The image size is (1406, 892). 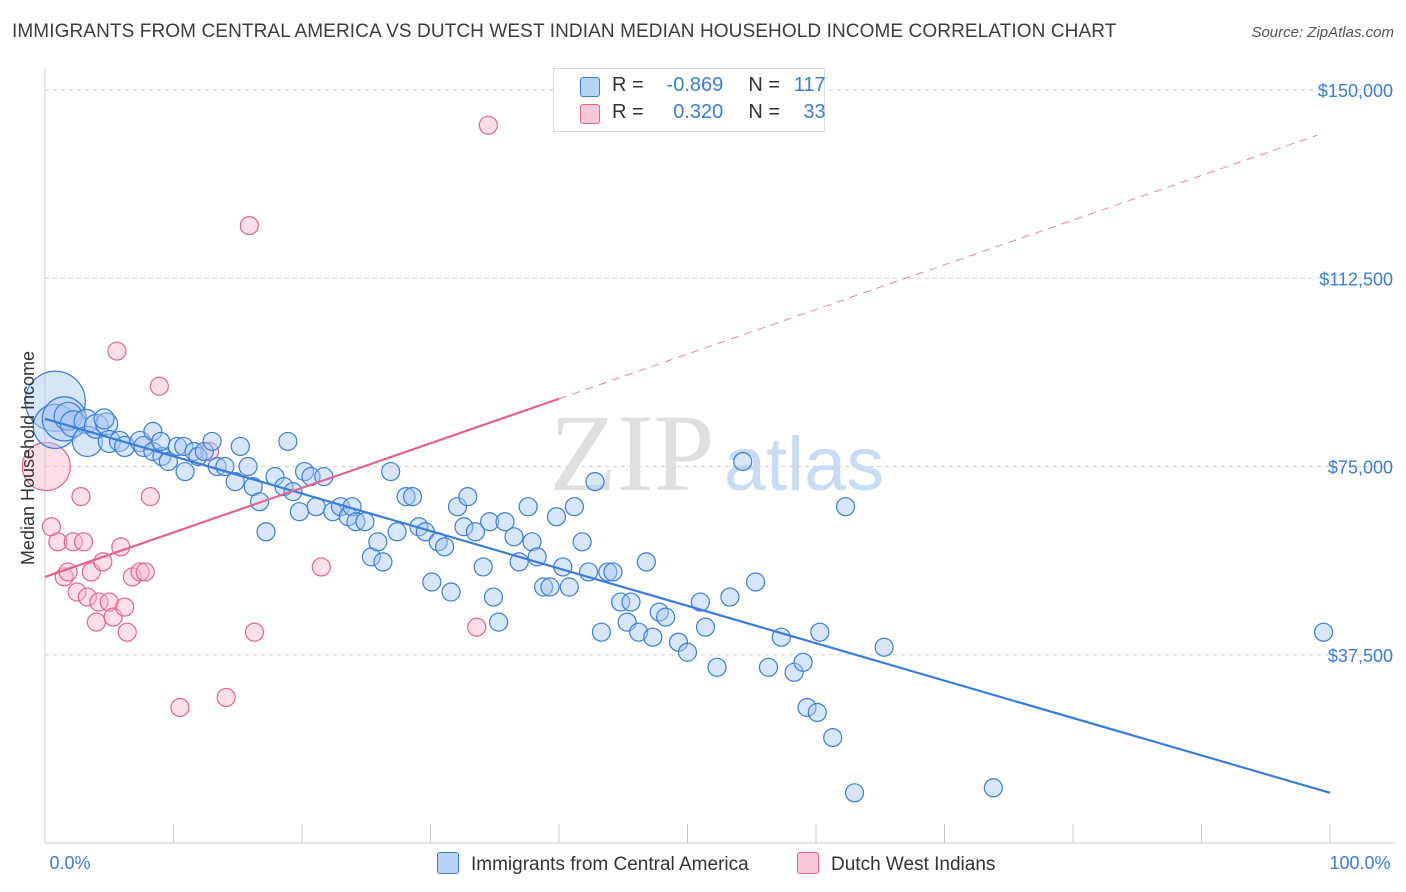 What do you see at coordinates (1360, 468) in the screenshot?
I see `y-tick-label: $75,000` at bounding box center [1360, 468].